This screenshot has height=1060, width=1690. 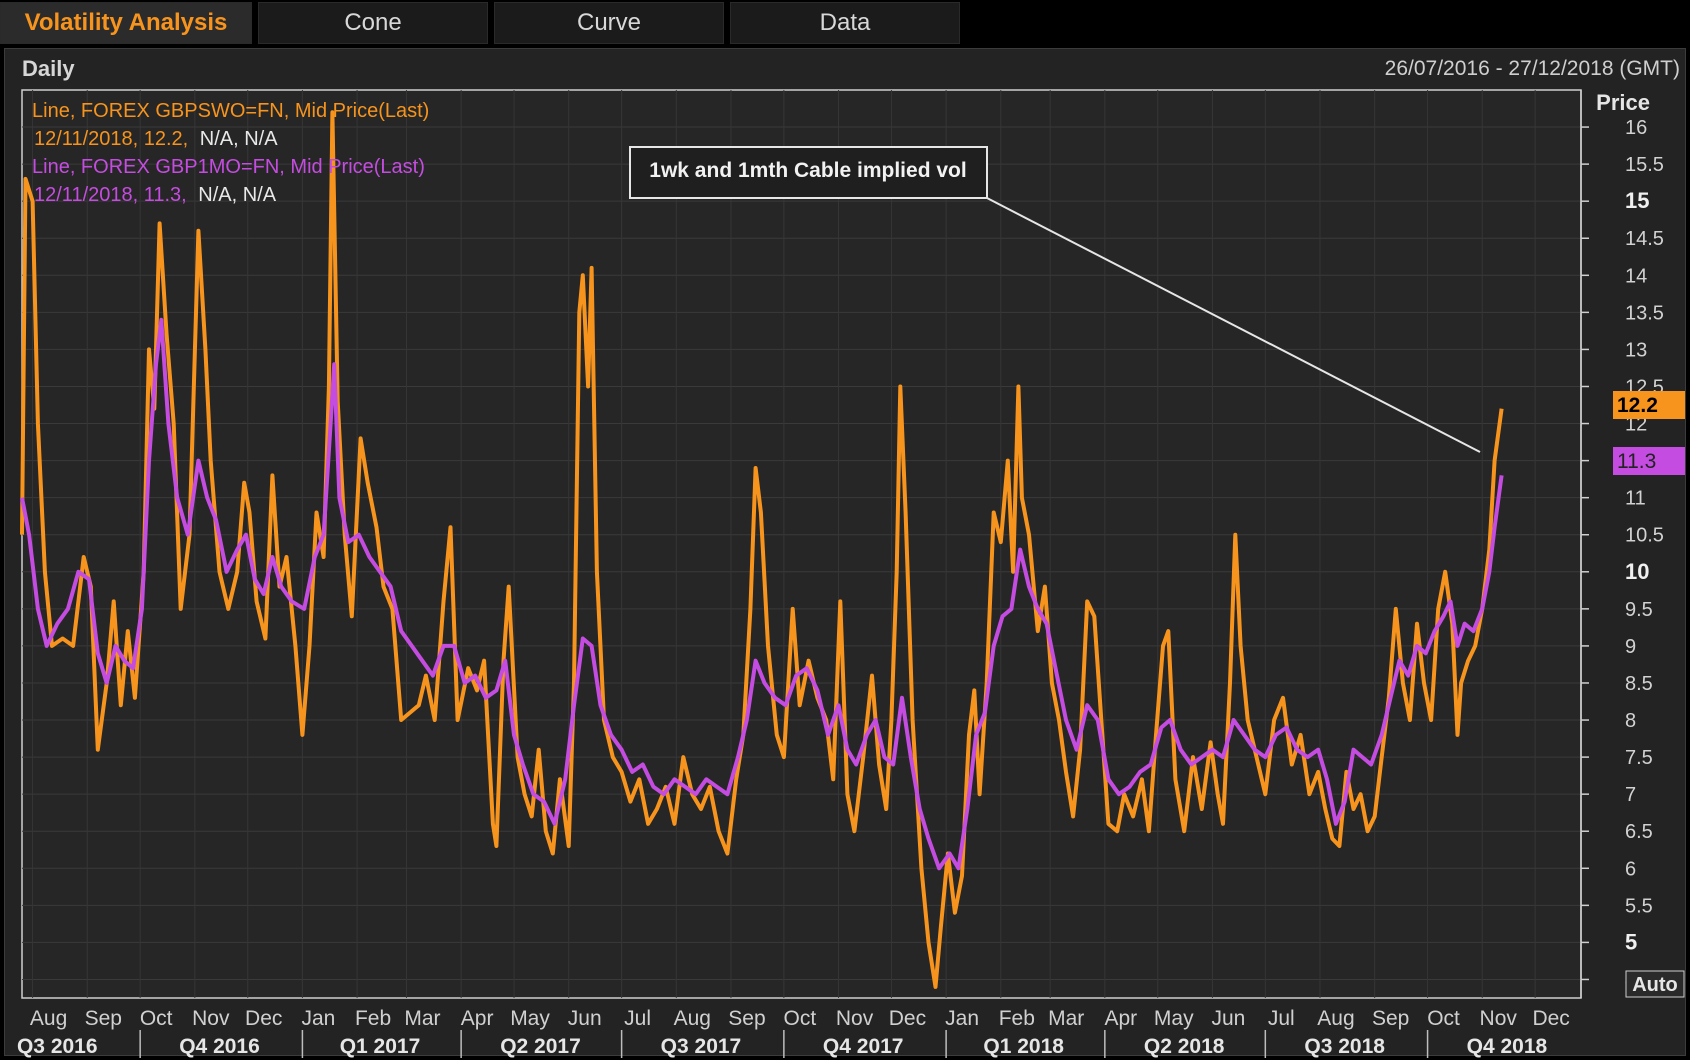 What do you see at coordinates (1644, 536) in the screenshot?
I see `y-tick-label: 10.5` at bounding box center [1644, 536].